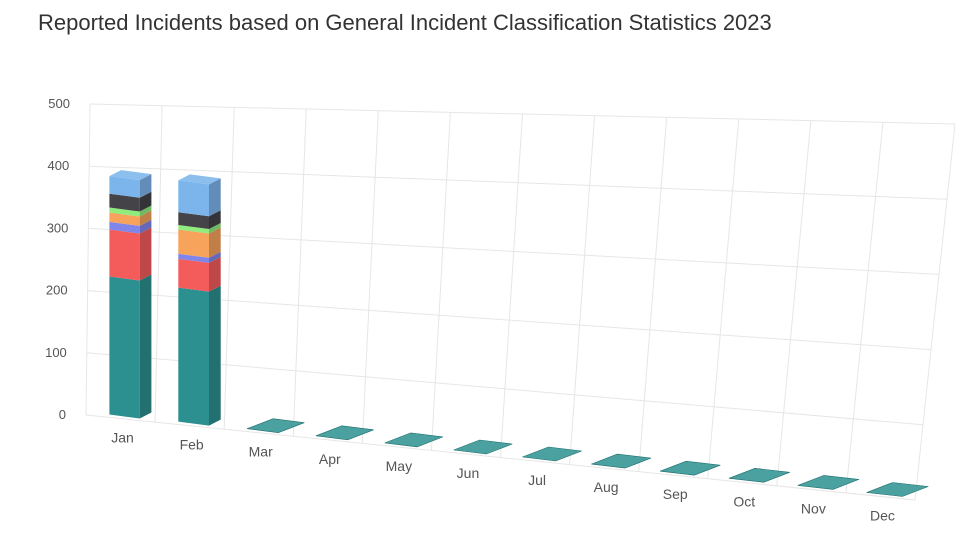 The width and height of the screenshot is (978, 538). What do you see at coordinates (606, 487) in the screenshot?
I see `x-tick-label: Aug` at bounding box center [606, 487].